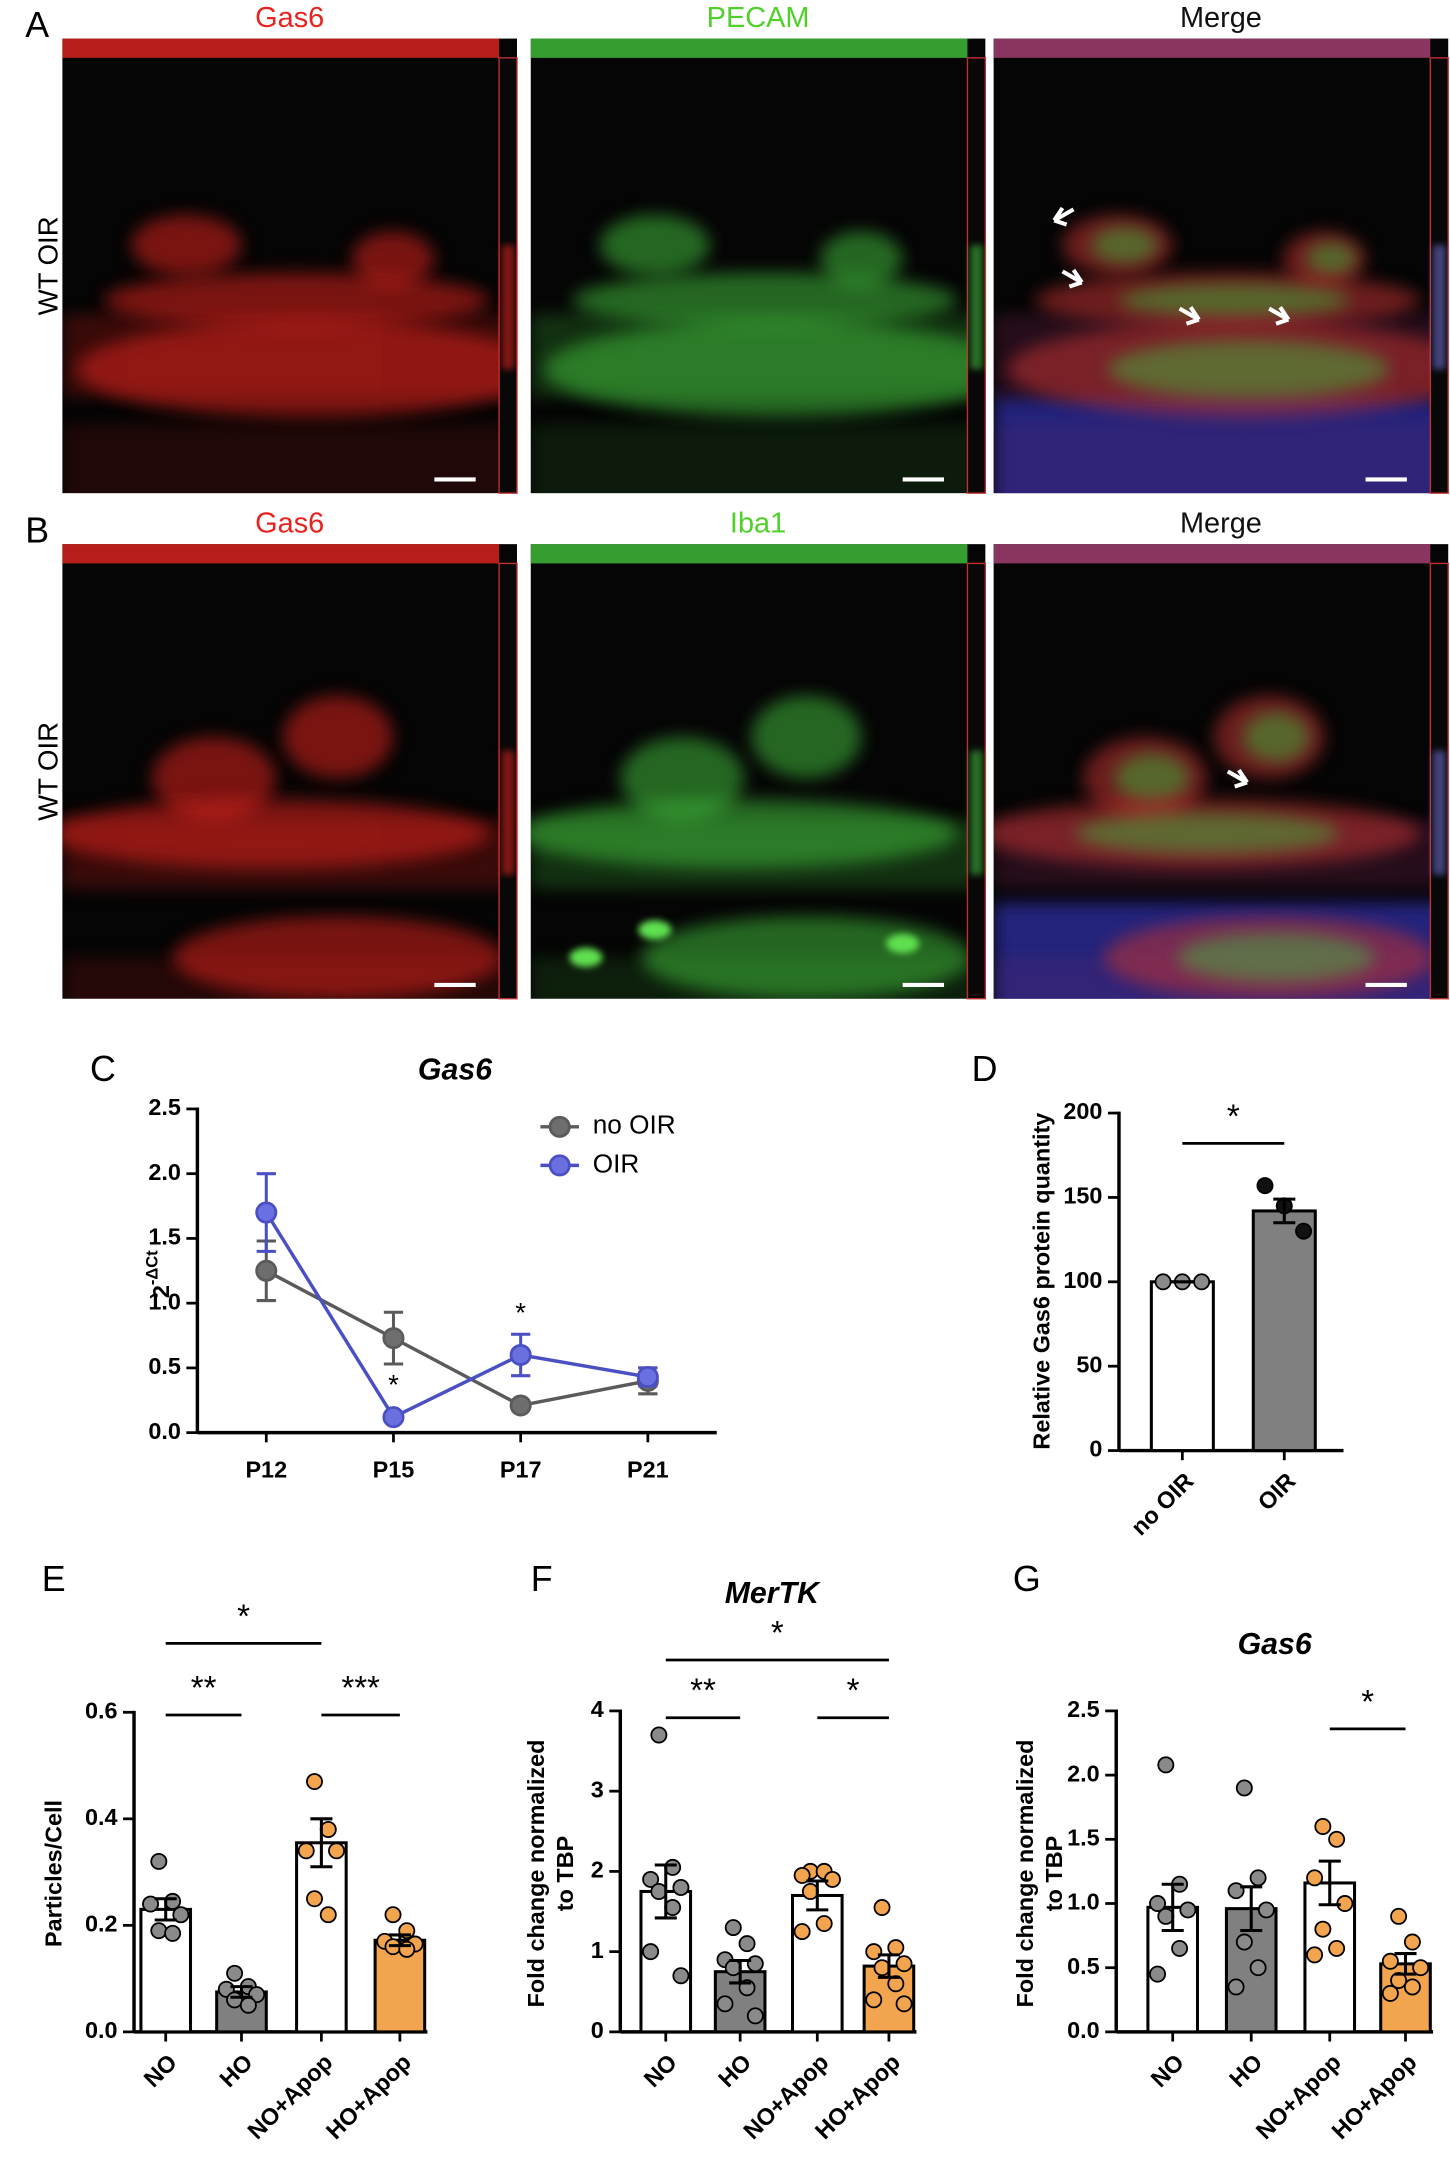 Image resolution: width=1450 pixels, height=2160 pixels. Describe the element at coordinates (54, 1873) in the screenshot. I see `y-axis-label: Particles/Cell` at that location.